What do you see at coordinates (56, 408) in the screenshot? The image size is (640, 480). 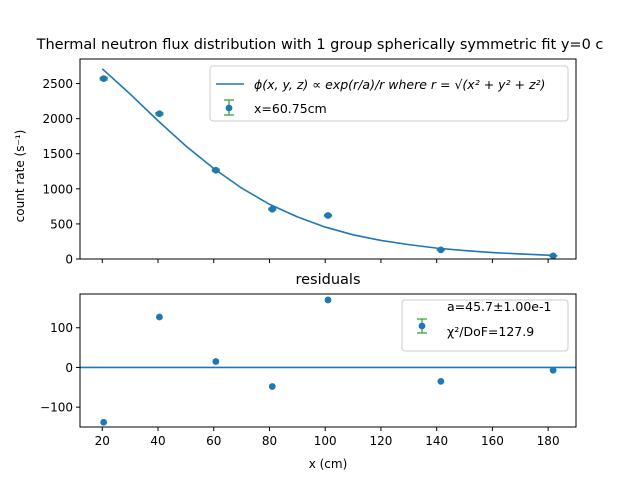 I see `residual-y-tick-label: −100` at bounding box center [56, 408].